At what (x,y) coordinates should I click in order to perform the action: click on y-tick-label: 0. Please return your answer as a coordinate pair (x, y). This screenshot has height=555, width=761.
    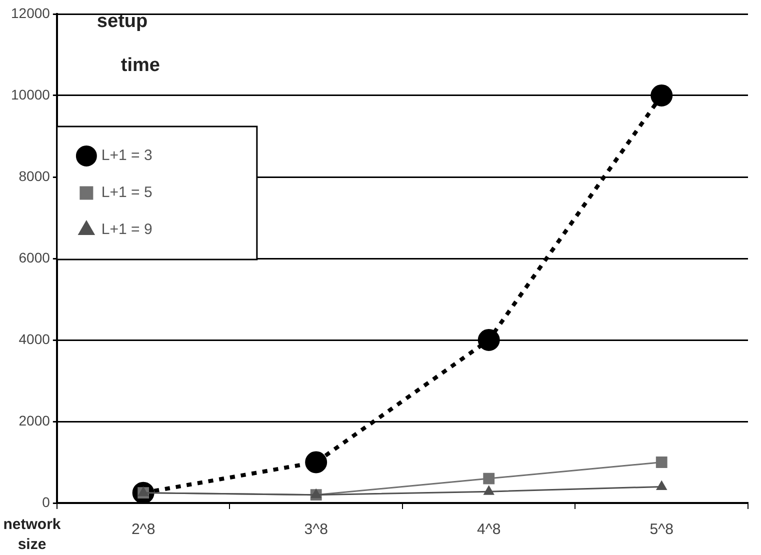
    Looking at the image, I should click on (46, 502).